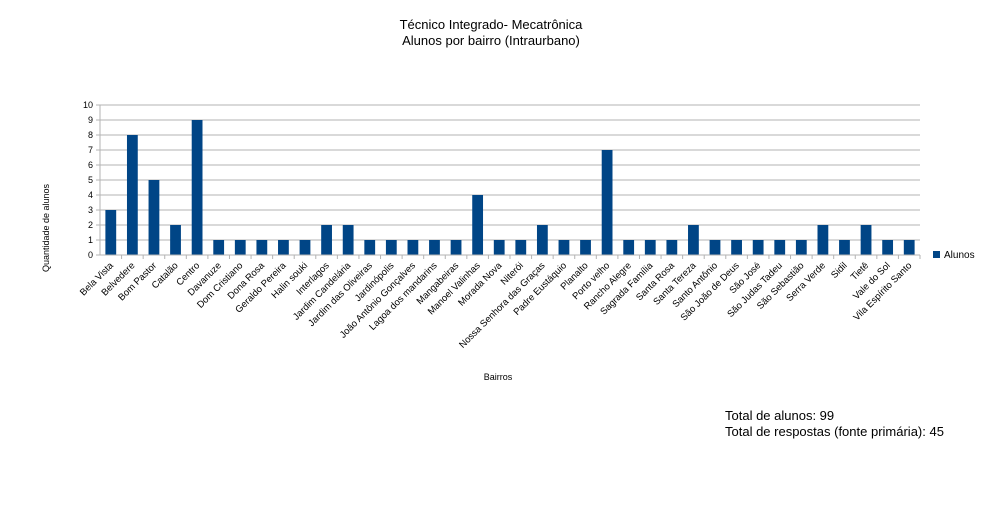 The height and width of the screenshot is (509, 983). What do you see at coordinates (959, 255) in the screenshot?
I see `legend-label: Alunos` at bounding box center [959, 255].